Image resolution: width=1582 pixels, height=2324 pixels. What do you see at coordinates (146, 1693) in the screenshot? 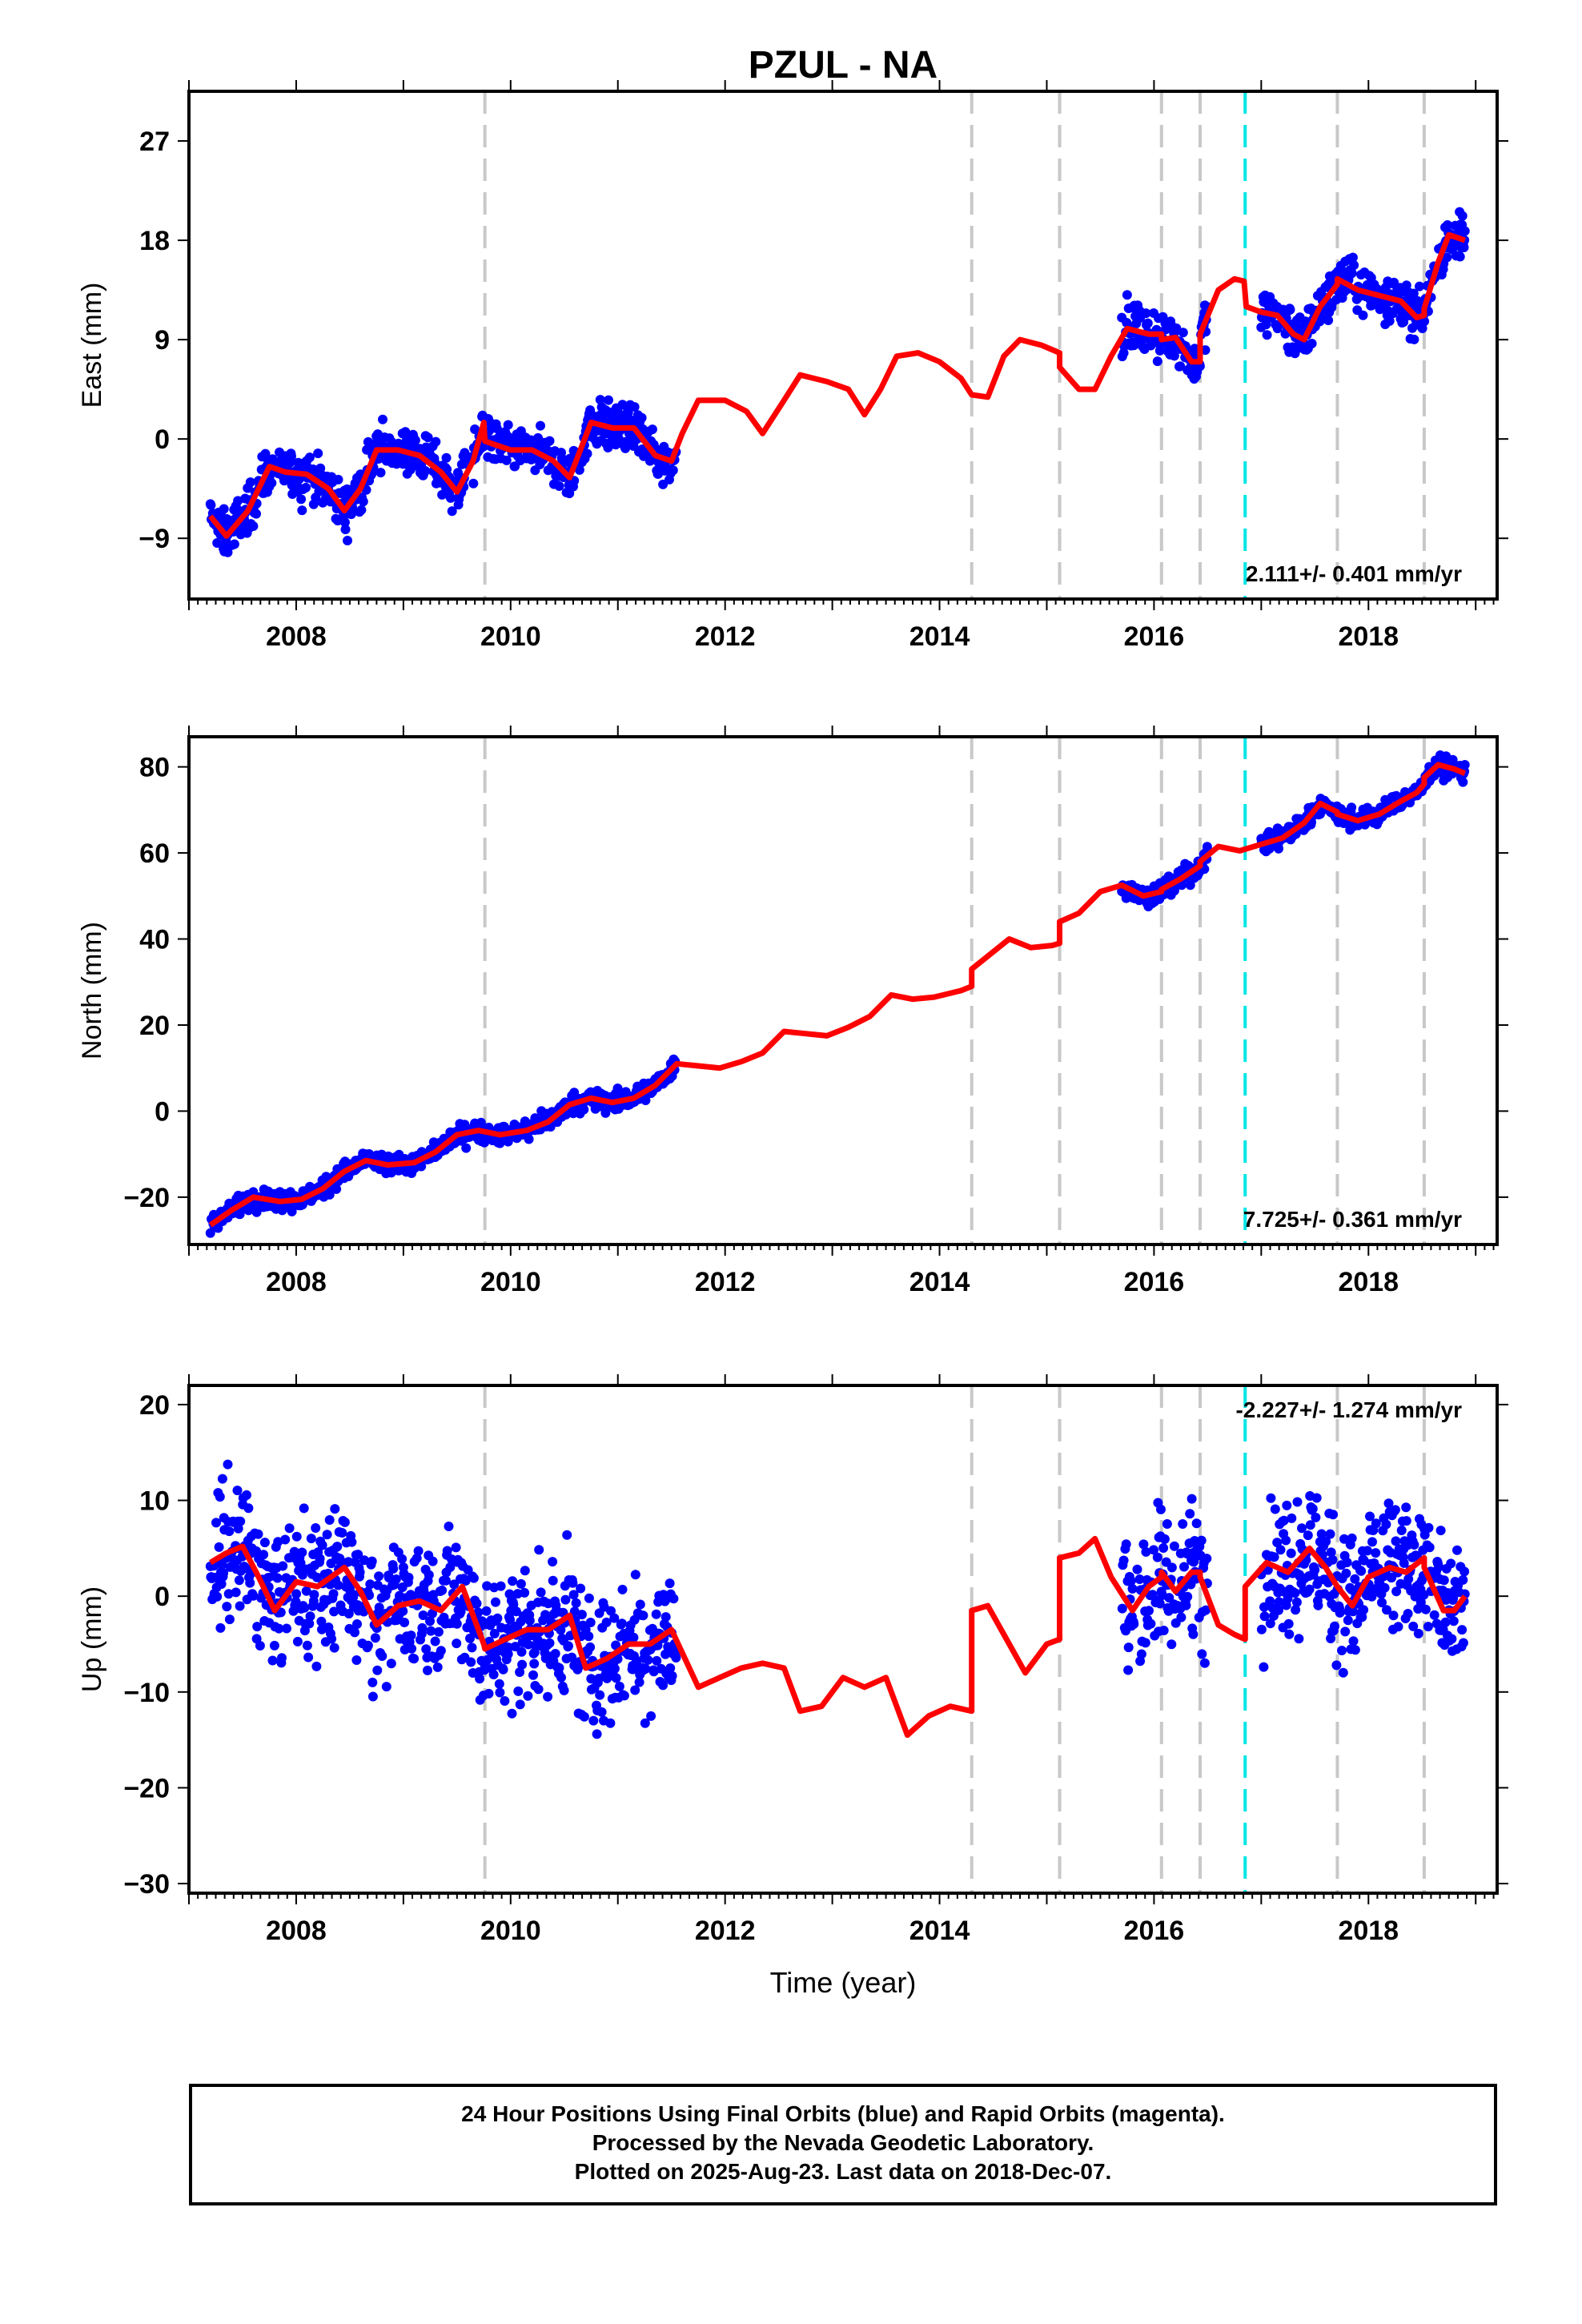
I see `y-tick-label: −10` at bounding box center [146, 1693].